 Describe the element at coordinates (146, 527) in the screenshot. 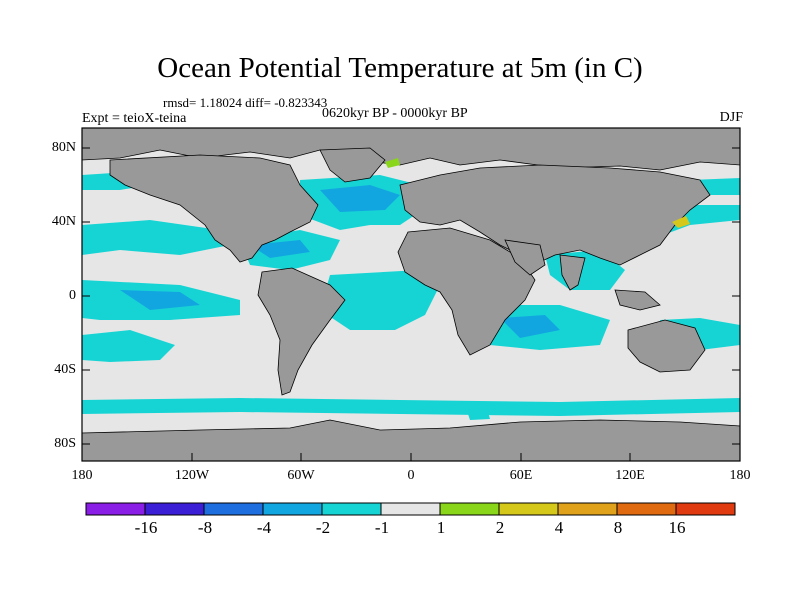

I see `colorbar-label-m16: -16` at that location.